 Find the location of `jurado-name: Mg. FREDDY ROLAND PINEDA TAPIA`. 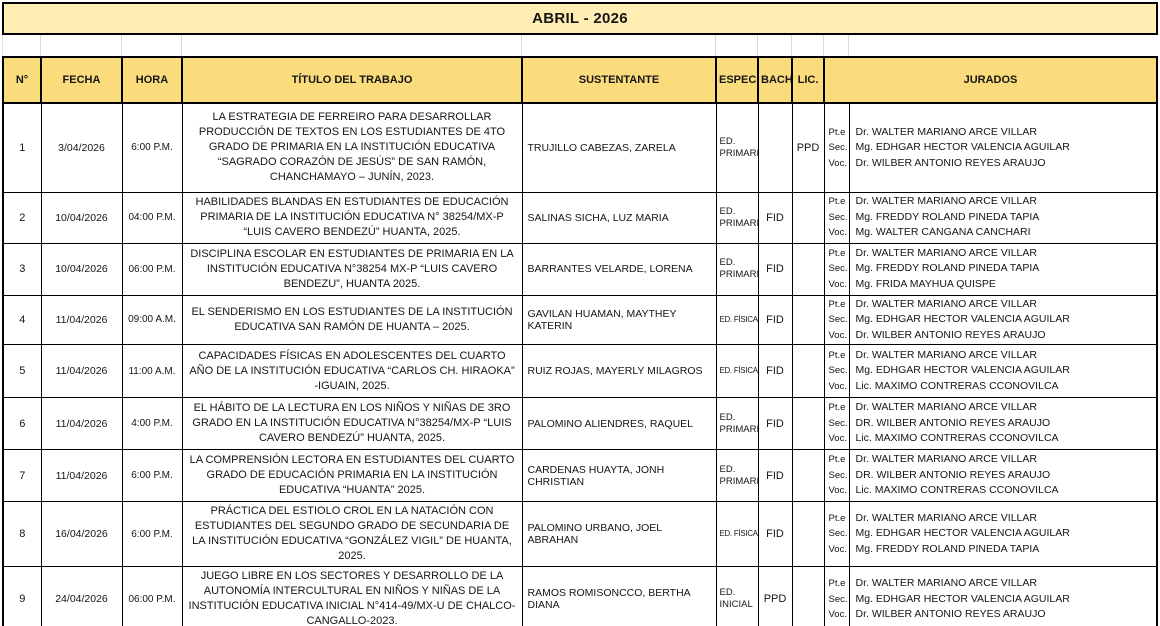

jurado-name: Mg. FREDDY ROLAND PINEDA TAPIA is located at coordinates (947, 216).